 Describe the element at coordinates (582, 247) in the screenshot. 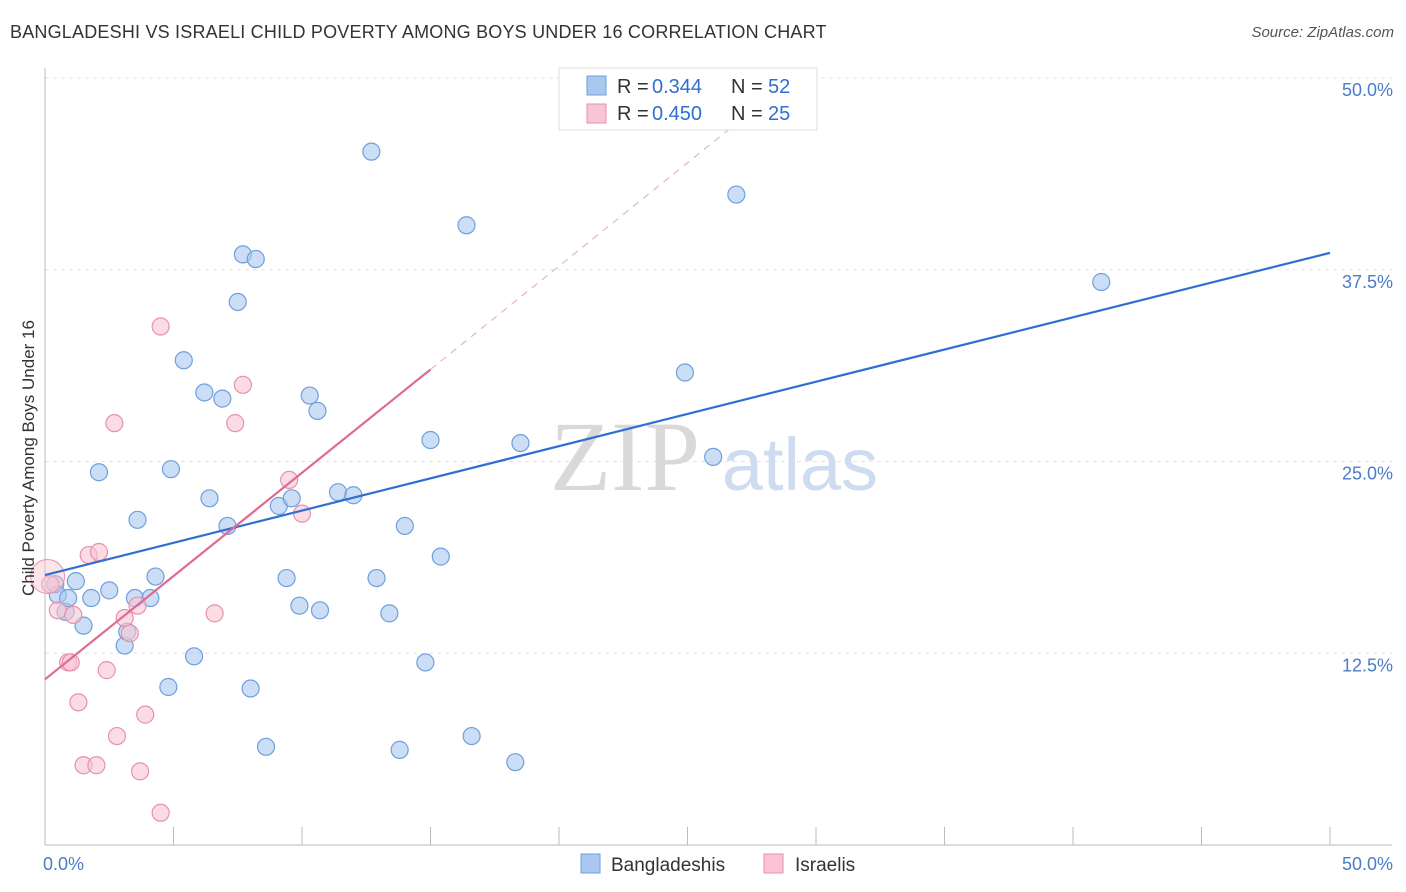

I see `trend-line-israelis-extension` at that location.